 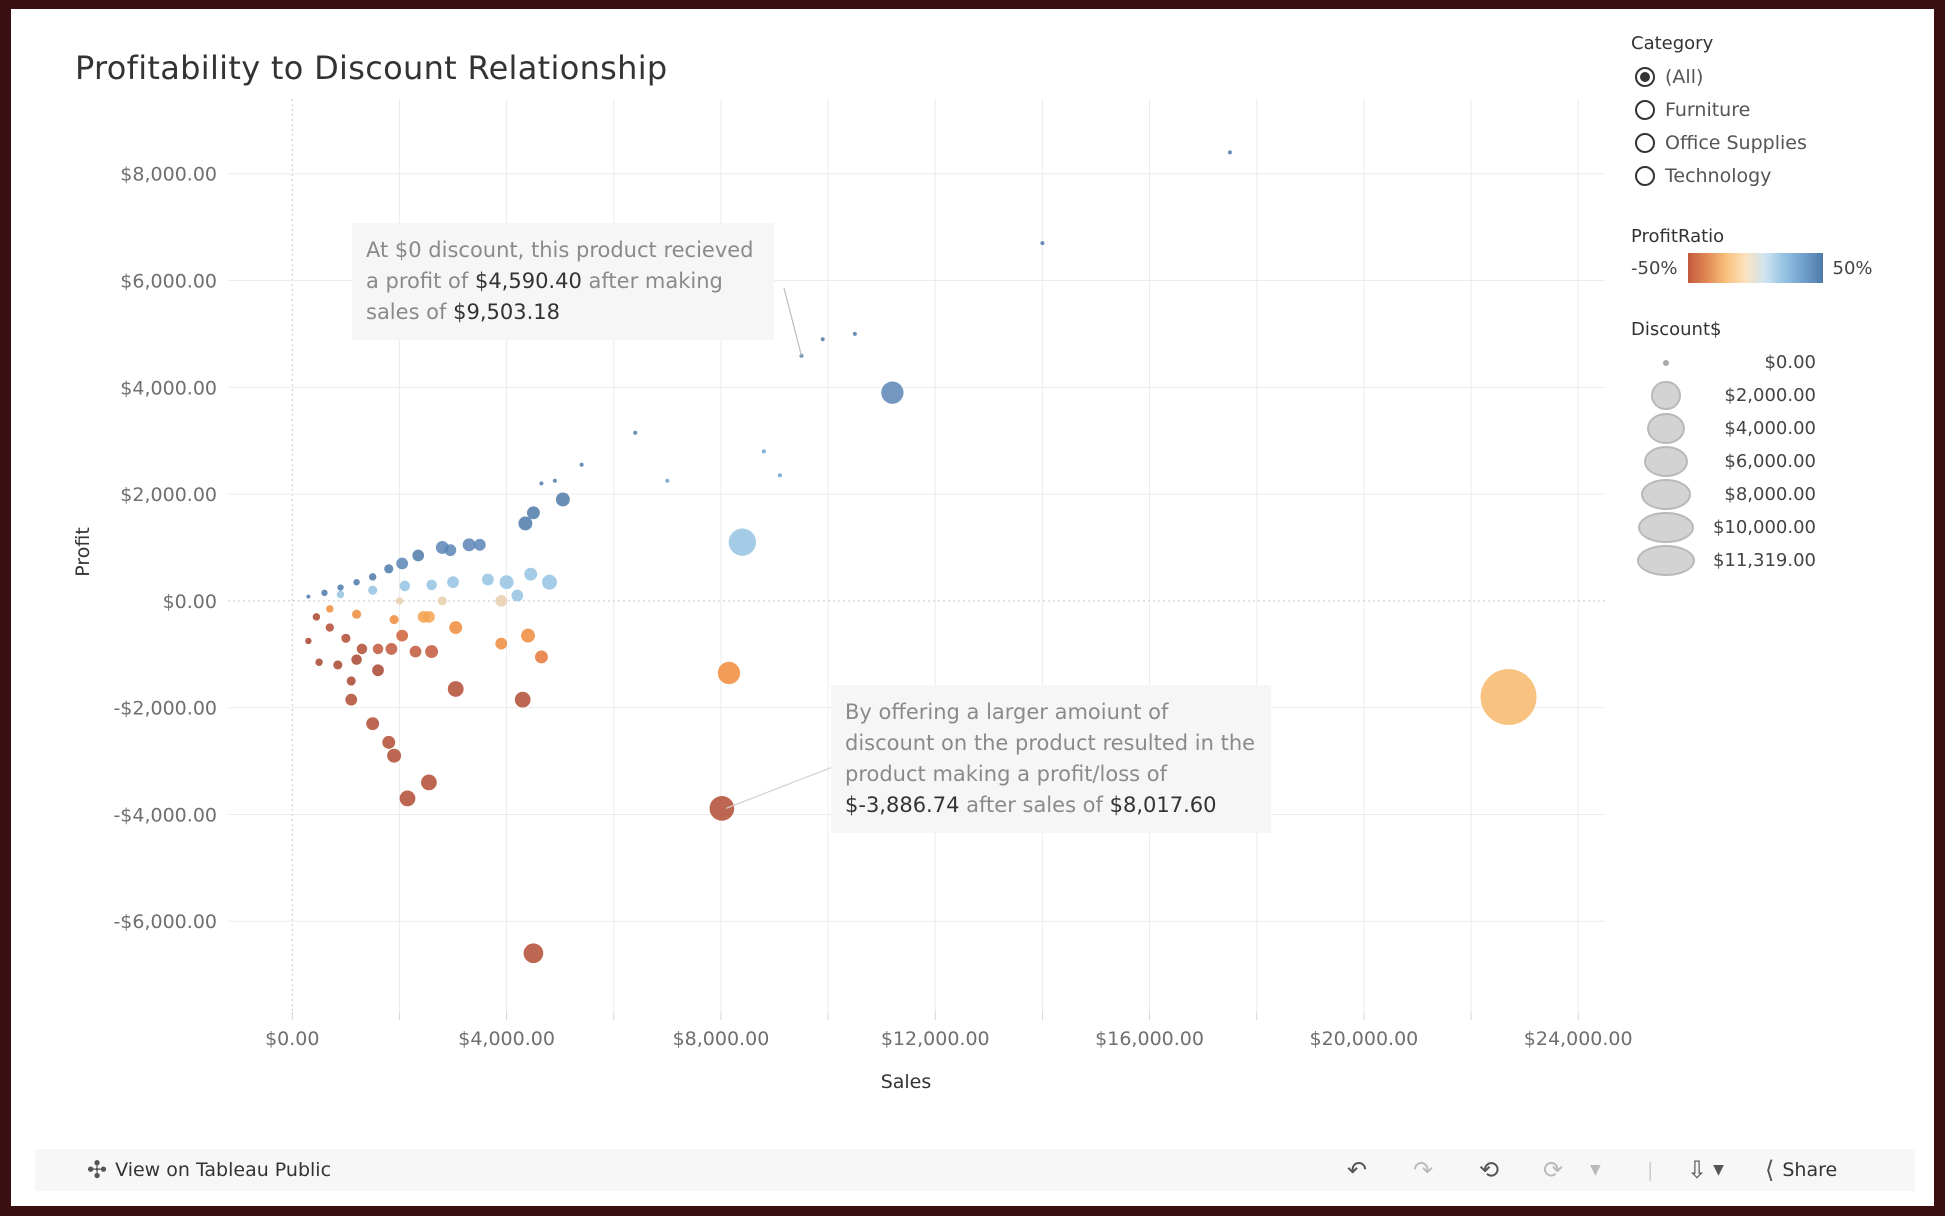 What do you see at coordinates (1776, 76) in the screenshot?
I see `category-option-all: (All)` at bounding box center [1776, 76].